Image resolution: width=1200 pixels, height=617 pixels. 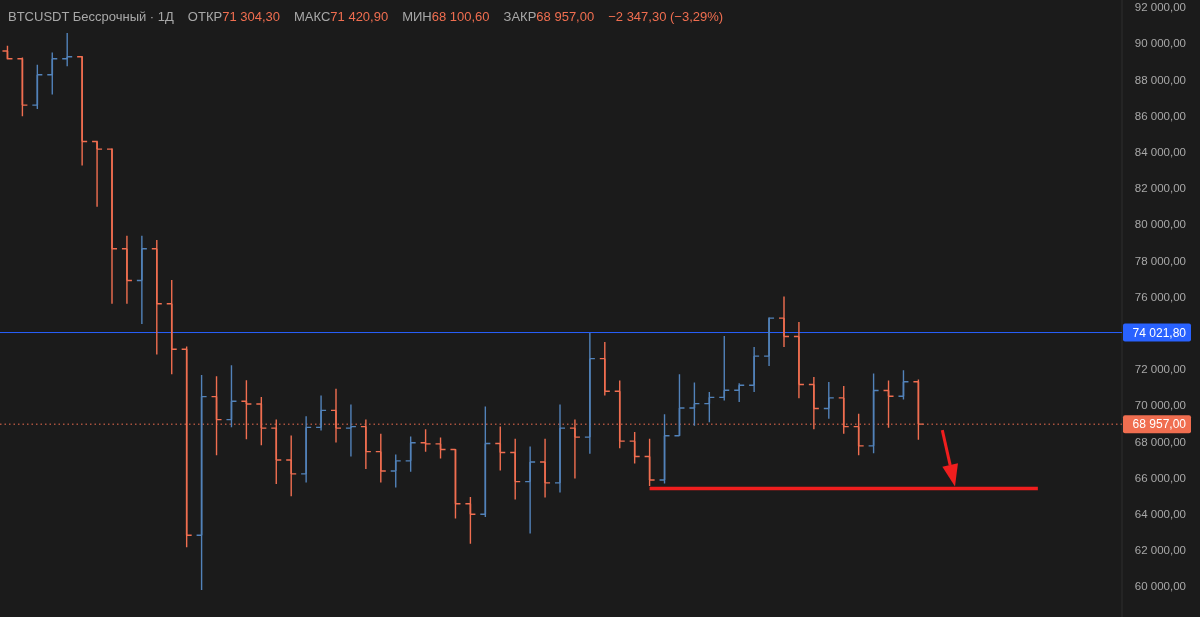 I want to click on text: BTCUSDT Бессрочный · 1Д, so click(x=91, y=17).